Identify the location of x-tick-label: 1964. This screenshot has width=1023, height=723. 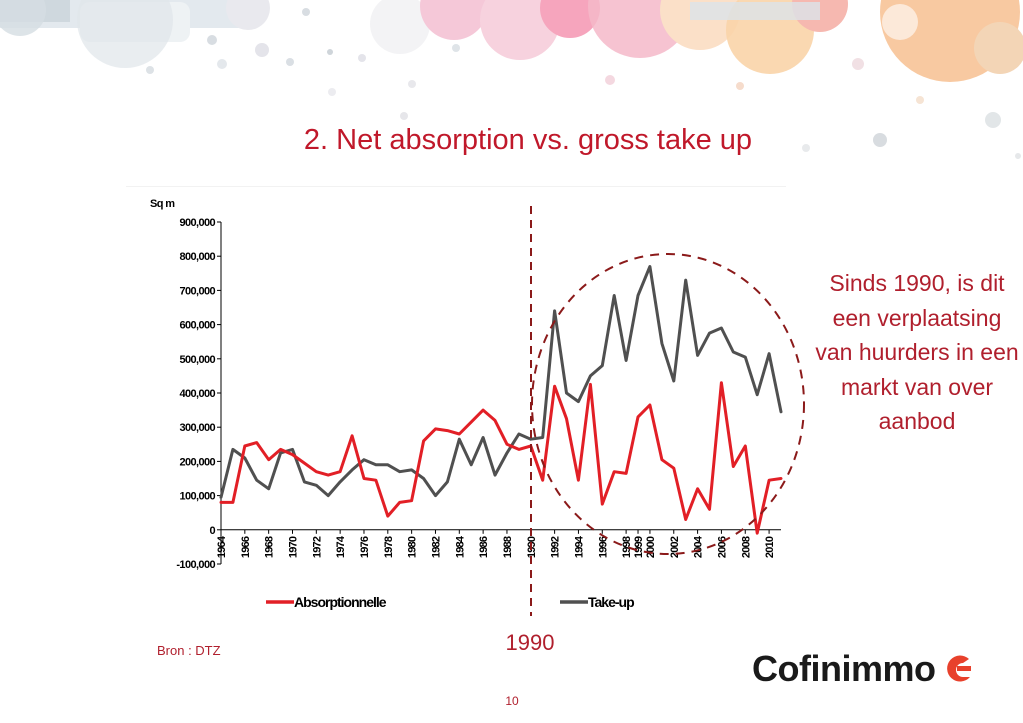
(222, 546).